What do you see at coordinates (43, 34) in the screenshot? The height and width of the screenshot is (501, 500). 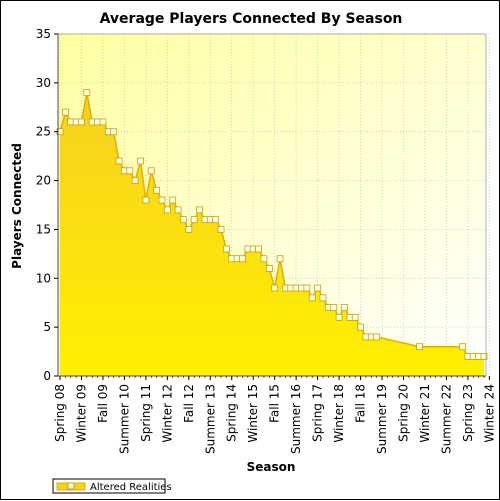 I see `y-tick-label: 35` at bounding box center [43, 34].